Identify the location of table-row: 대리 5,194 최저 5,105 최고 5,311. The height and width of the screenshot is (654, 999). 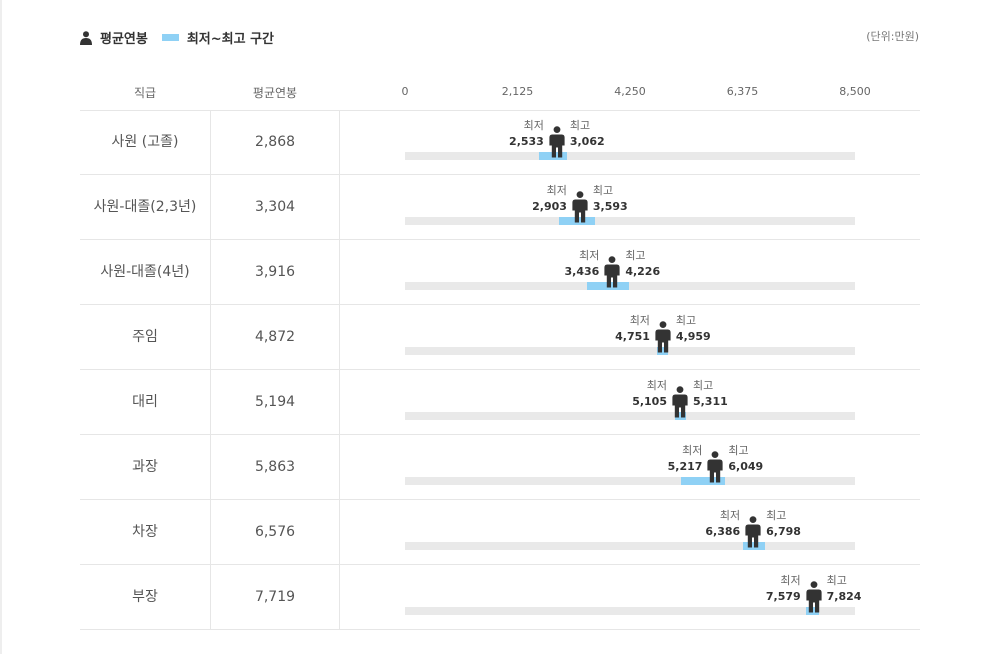
(500, 402).